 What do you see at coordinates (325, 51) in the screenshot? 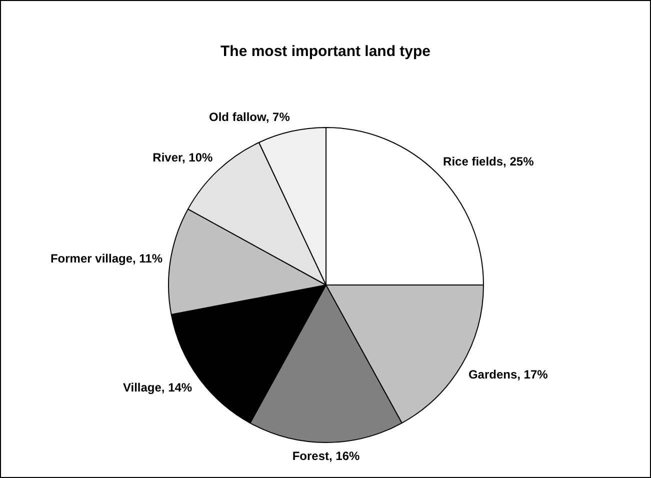
I see `chart-title: The most important land type` at bounding box center [325, 51].